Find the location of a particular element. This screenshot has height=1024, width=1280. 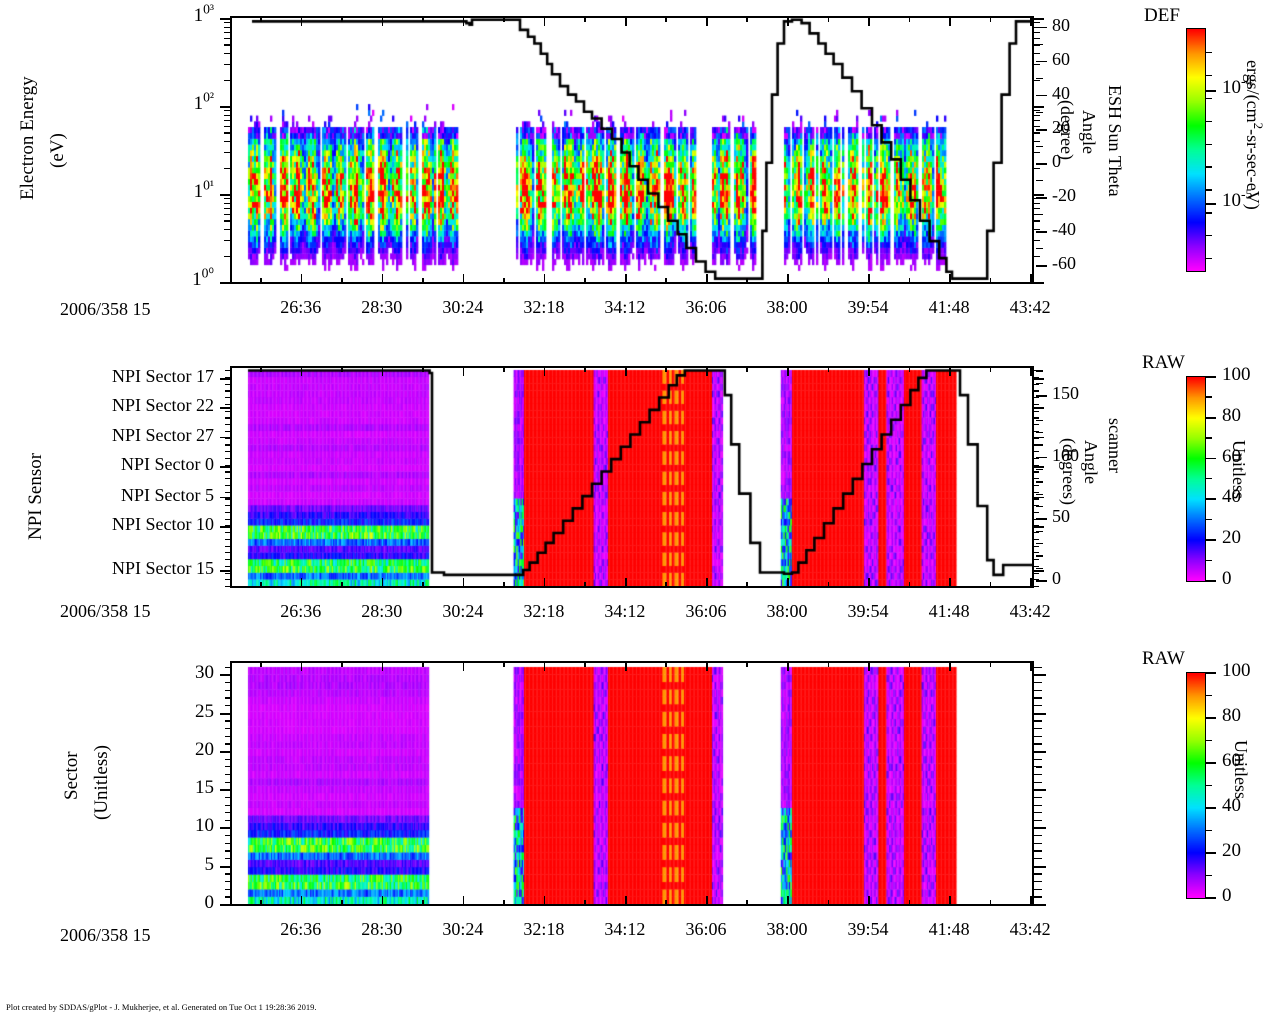

axis-tick-label: 10⁻⁴ is located at coordinates (1237, 85).